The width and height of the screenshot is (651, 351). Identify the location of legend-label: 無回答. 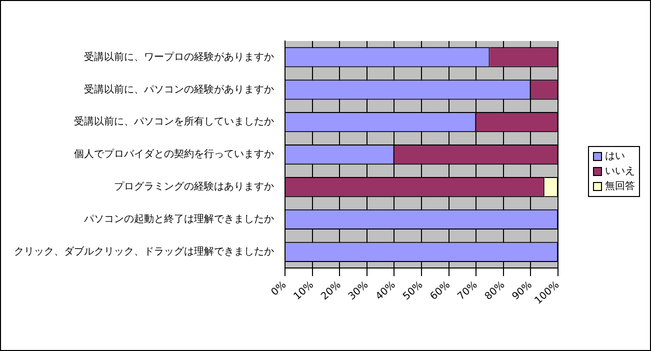
(620, 186).